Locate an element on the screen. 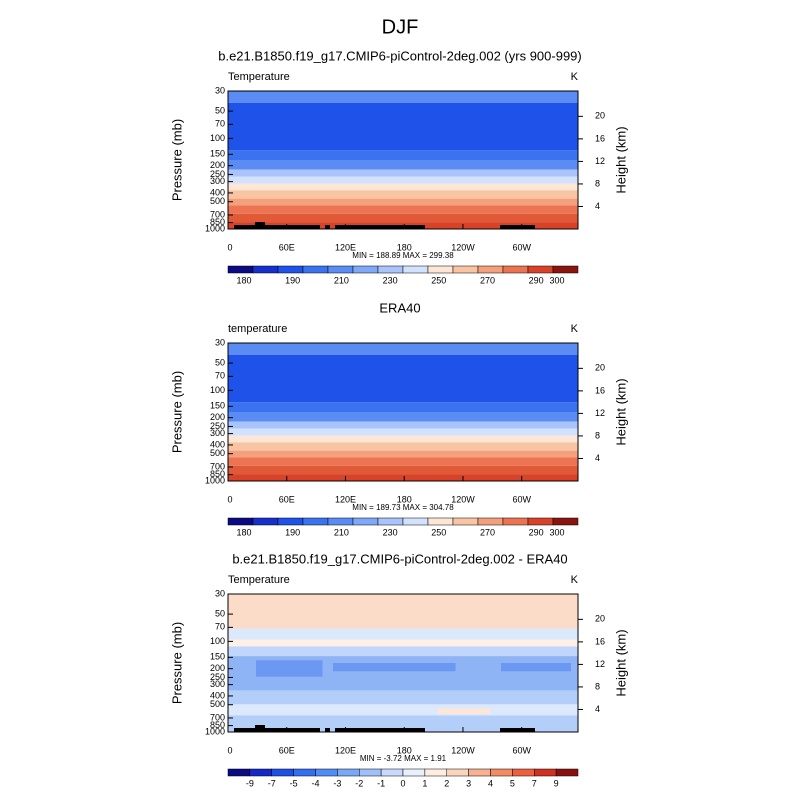  plot-frame is located at coordinates (403, 412).